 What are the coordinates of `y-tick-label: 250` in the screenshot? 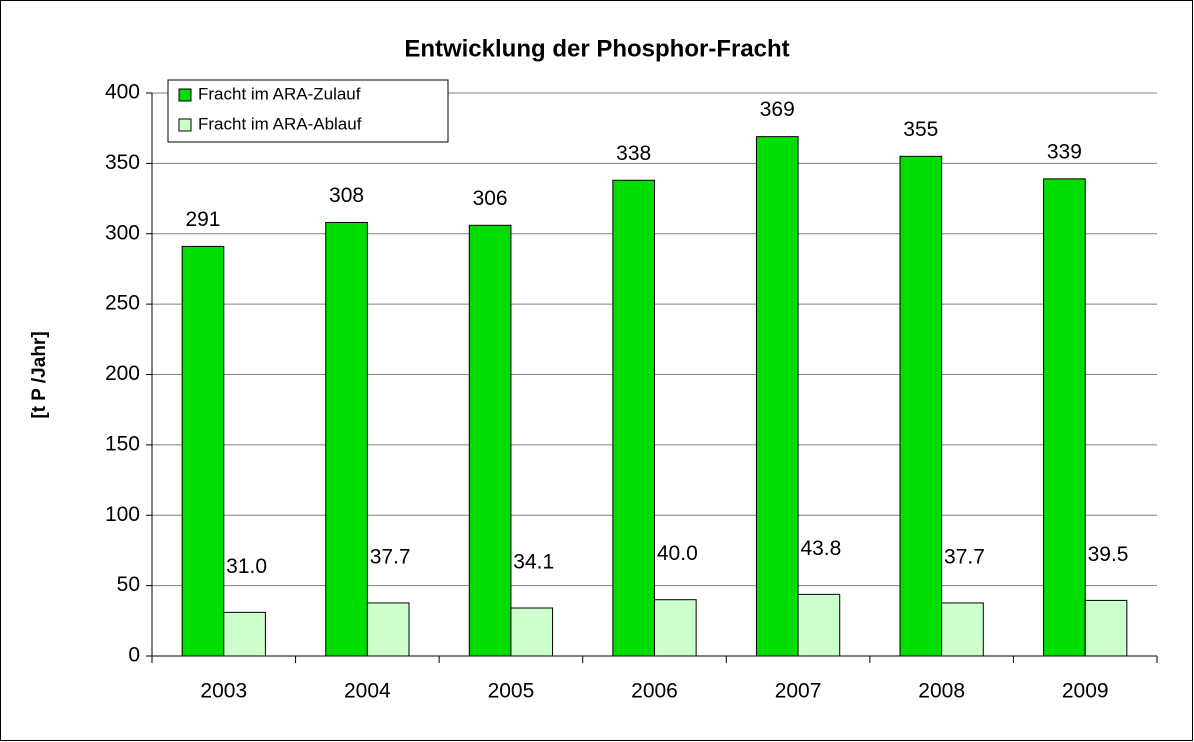 It's located at (122, 303).